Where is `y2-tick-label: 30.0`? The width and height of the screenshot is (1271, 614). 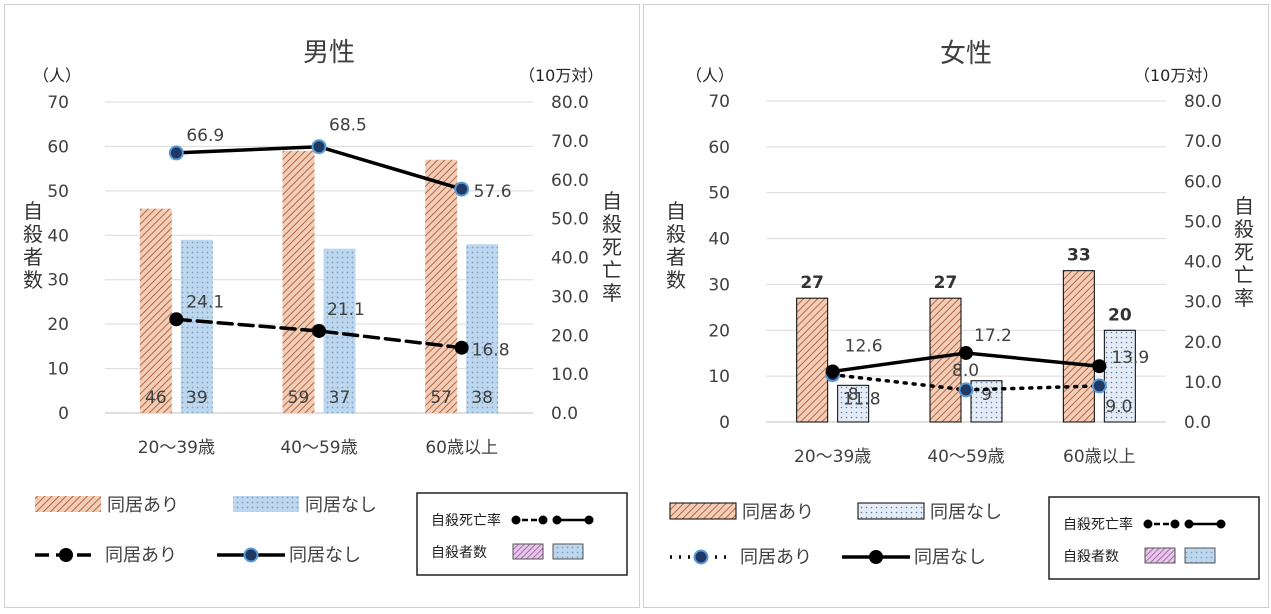
y2-tick-label: 30.0 is located at coordinates (570, 297).